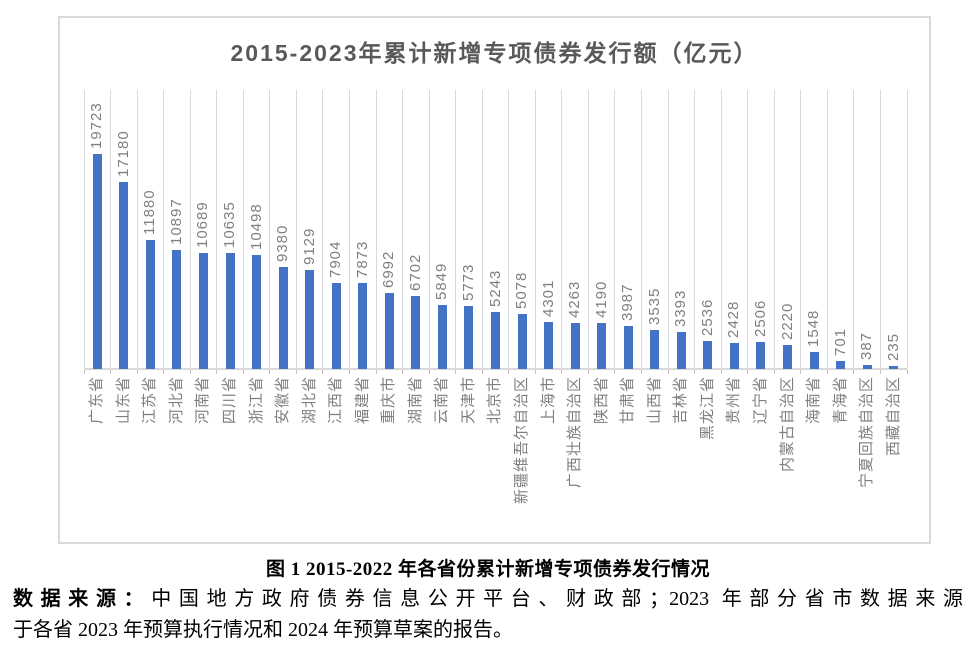 The width and height of the screenshot is (976, 663). Describe the element at coordinates (893, 346) in the screenshot. I see `bar-value-label: 235` at that location.